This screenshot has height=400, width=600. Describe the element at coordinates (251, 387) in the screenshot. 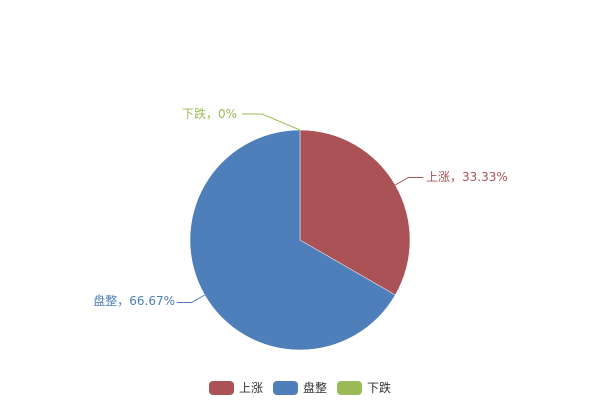

I see `legend-label-rise: 上涨` at that location.